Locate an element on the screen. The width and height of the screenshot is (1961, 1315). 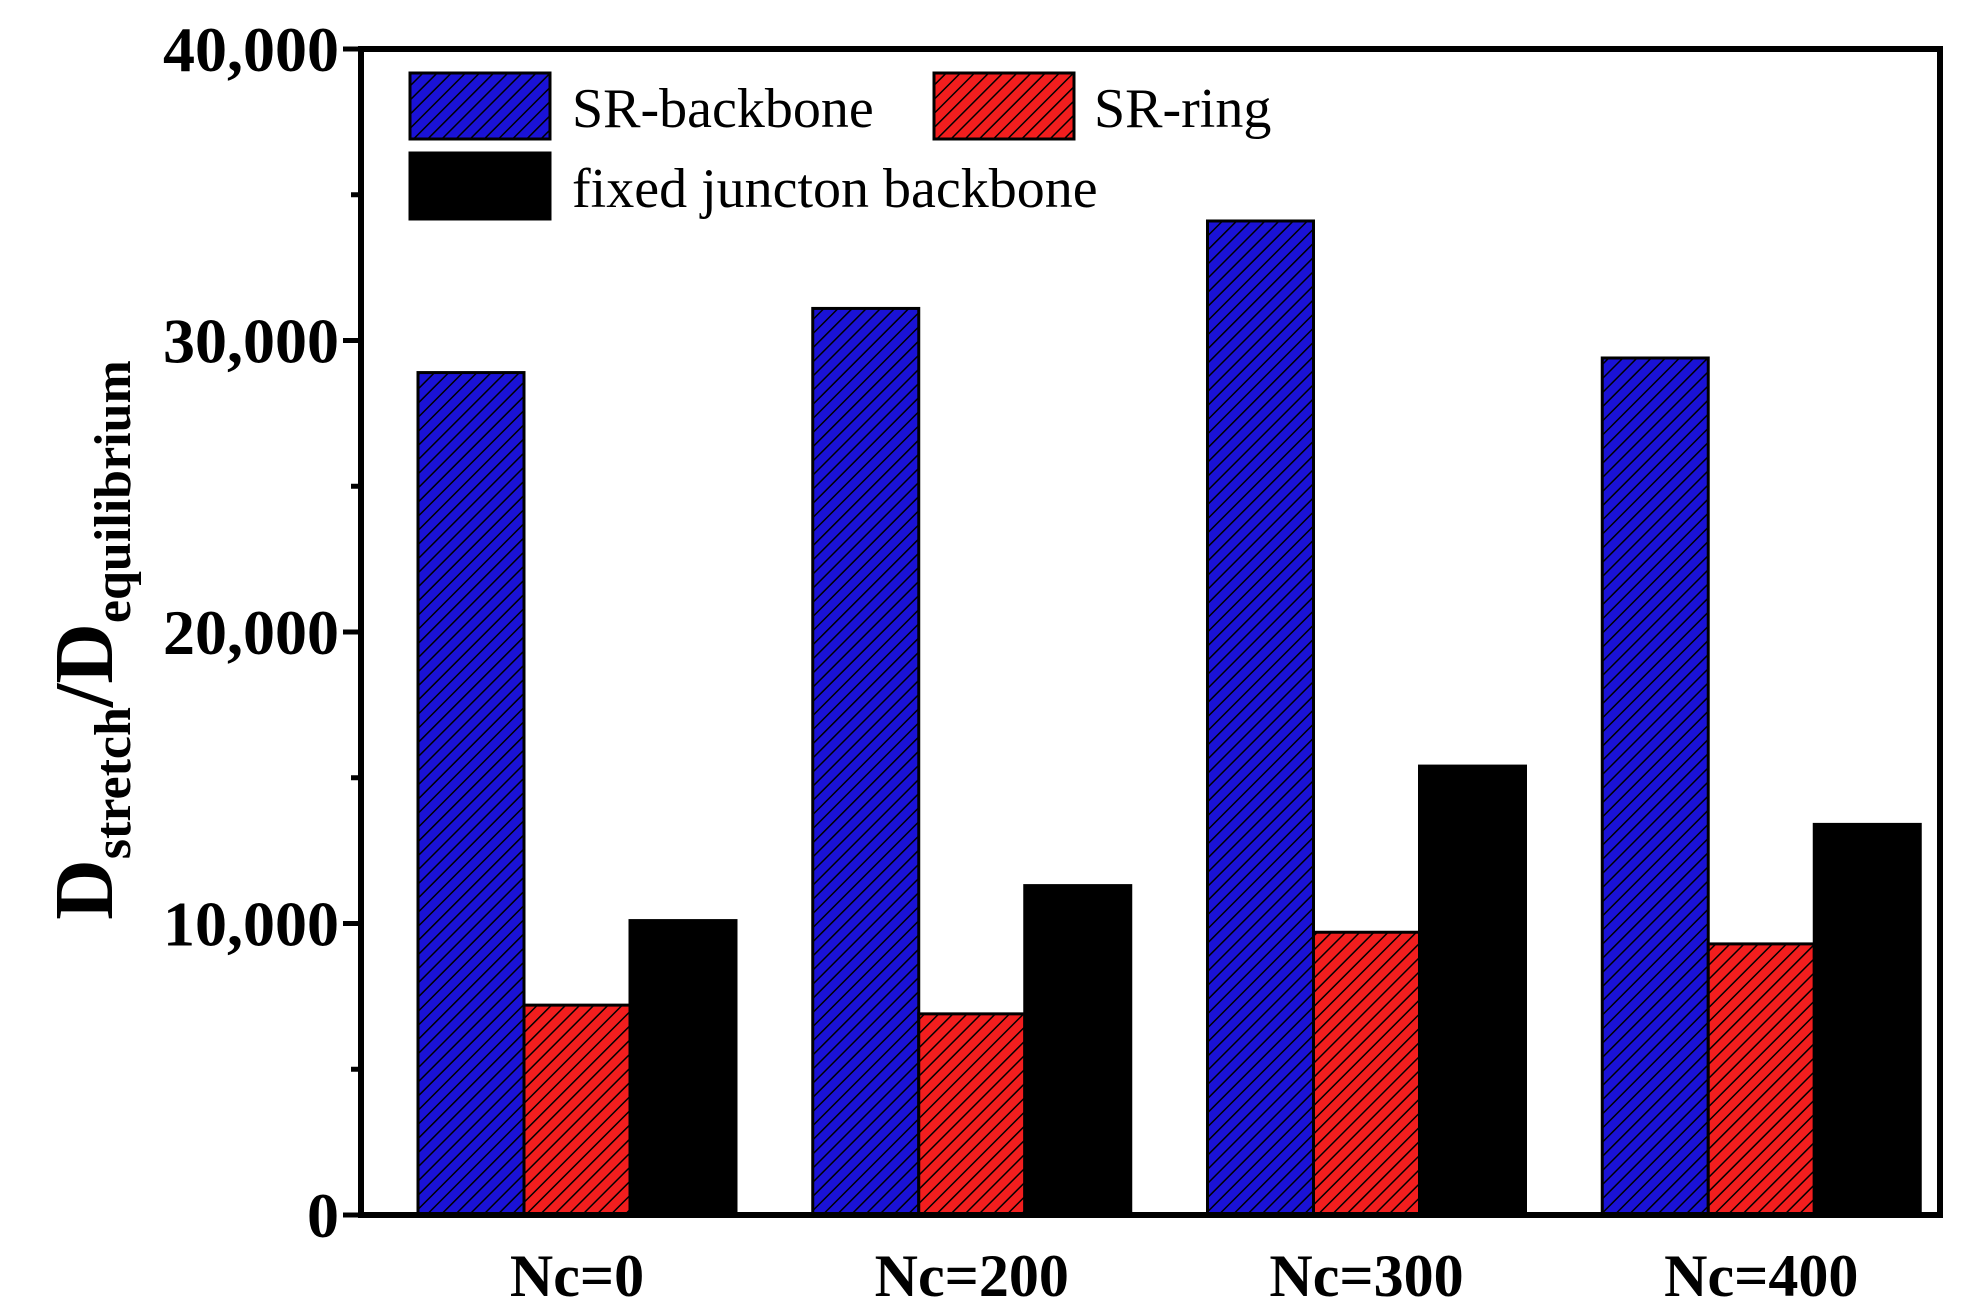
legend-label-sr-backbone: SR-backbone is located at coordinates (723, 109).